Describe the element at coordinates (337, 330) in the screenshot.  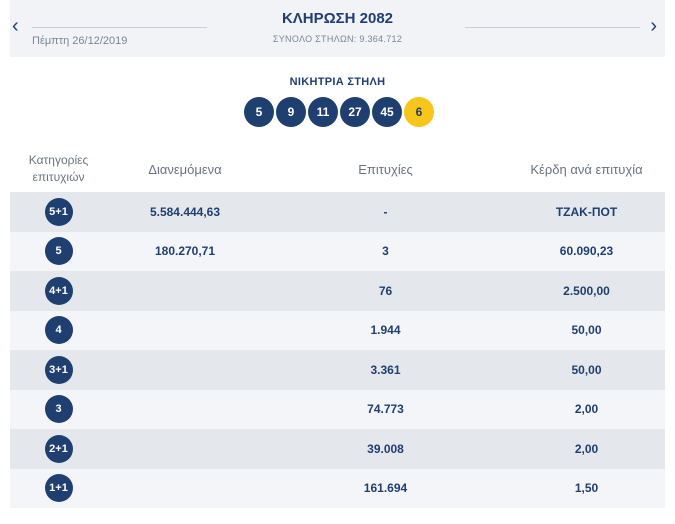
I see `table-row: 4 1.944 50,00` at that location.